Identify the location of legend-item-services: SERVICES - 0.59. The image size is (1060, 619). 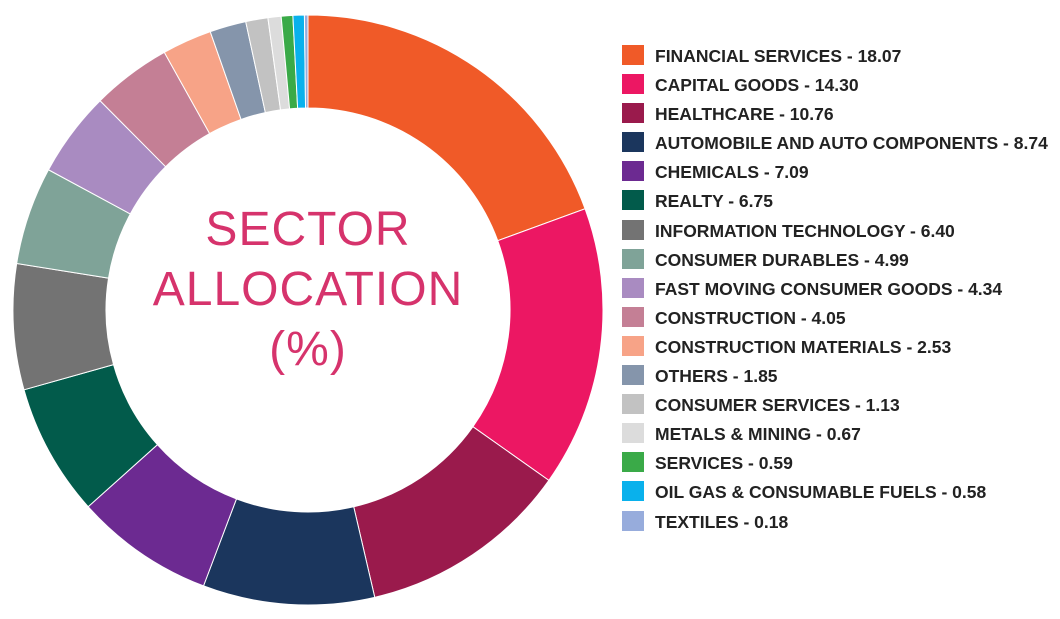
(838, 463).